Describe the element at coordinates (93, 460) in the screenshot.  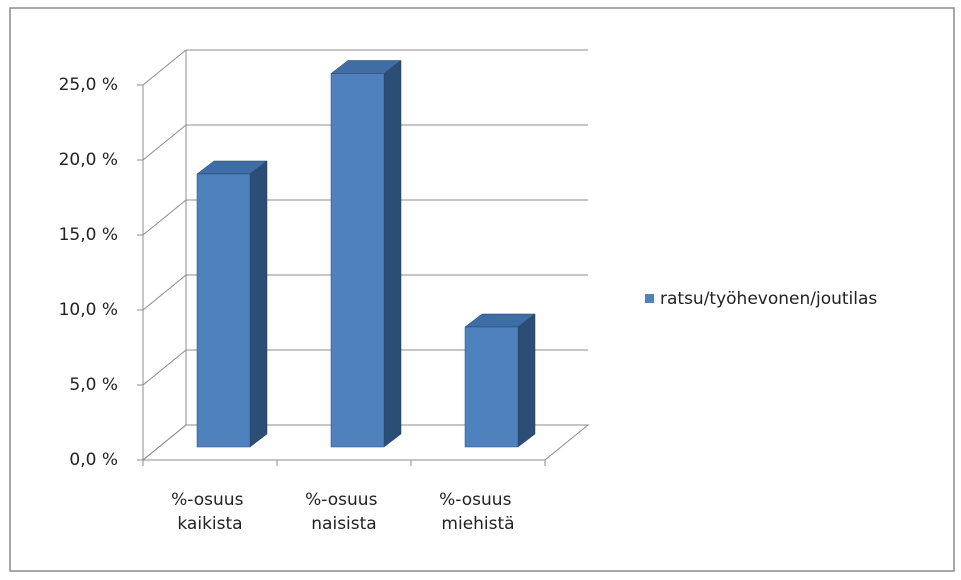
I see `y-tick-label: 0,0 %` at that location.